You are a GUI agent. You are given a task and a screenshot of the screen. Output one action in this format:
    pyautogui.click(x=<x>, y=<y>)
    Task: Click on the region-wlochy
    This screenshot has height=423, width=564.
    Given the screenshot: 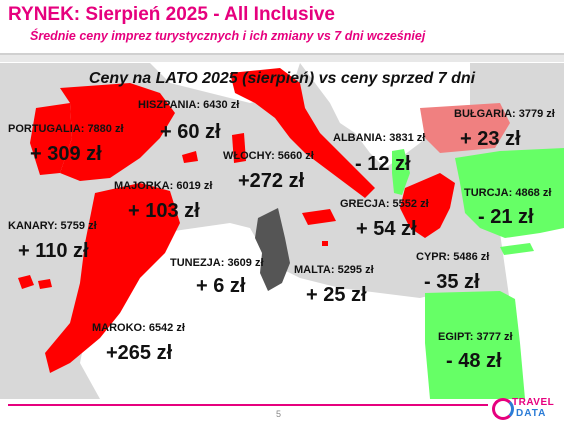 What is the action you would take?
    pyautogui.click(x=302, y=133)
    